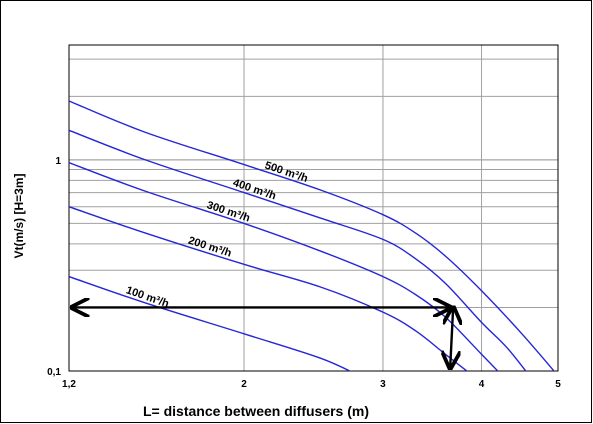  Describe the element at coordinates (451, 337) in the screenshot. I see `double-arrow` at that location.